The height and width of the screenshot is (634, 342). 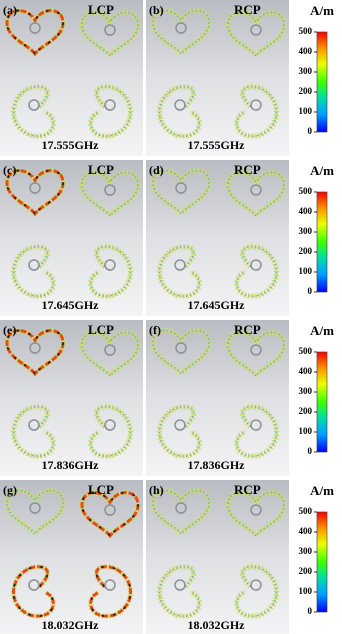 What do you see at coordinates (10, 10) in the screenshot?
I see `panel-label: (a)` at bounding box center [10, 10].